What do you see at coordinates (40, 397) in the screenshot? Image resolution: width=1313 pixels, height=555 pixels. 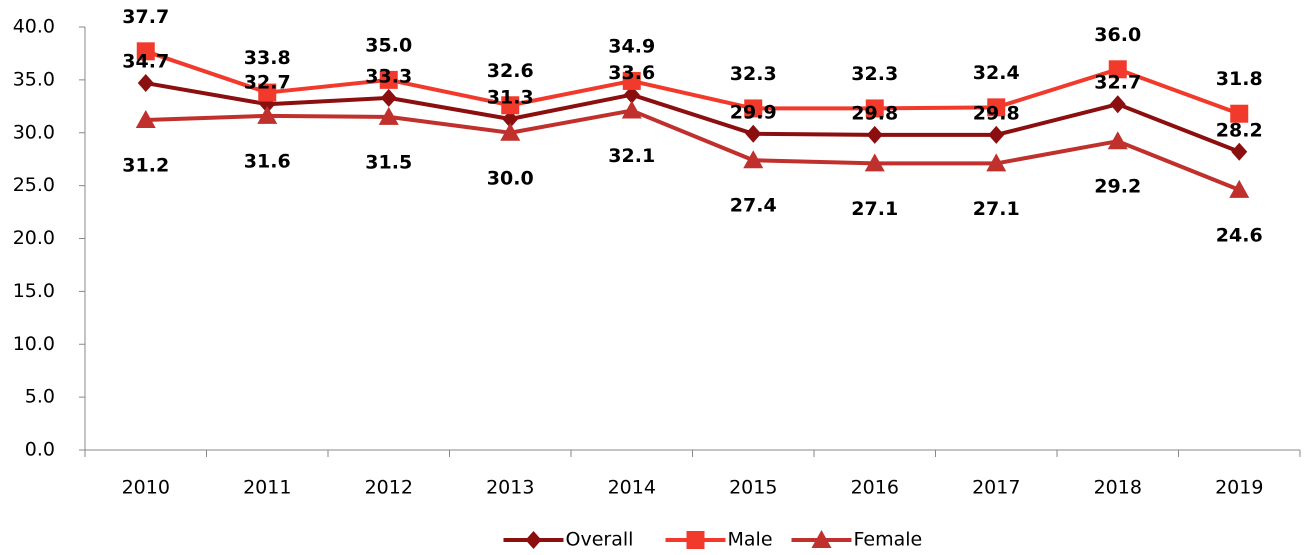 I see `y-tick-label: 5.0` at bounding box center [40, 397].